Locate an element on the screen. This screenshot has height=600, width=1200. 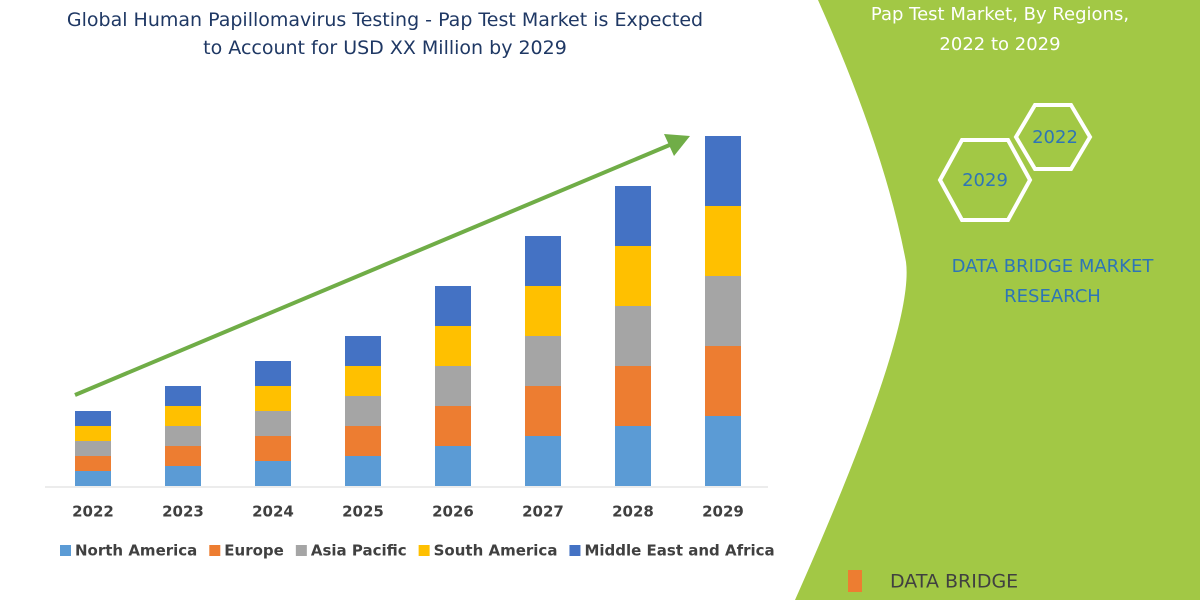
x-tick-label: 2022 is located at coordinates (93, 512).